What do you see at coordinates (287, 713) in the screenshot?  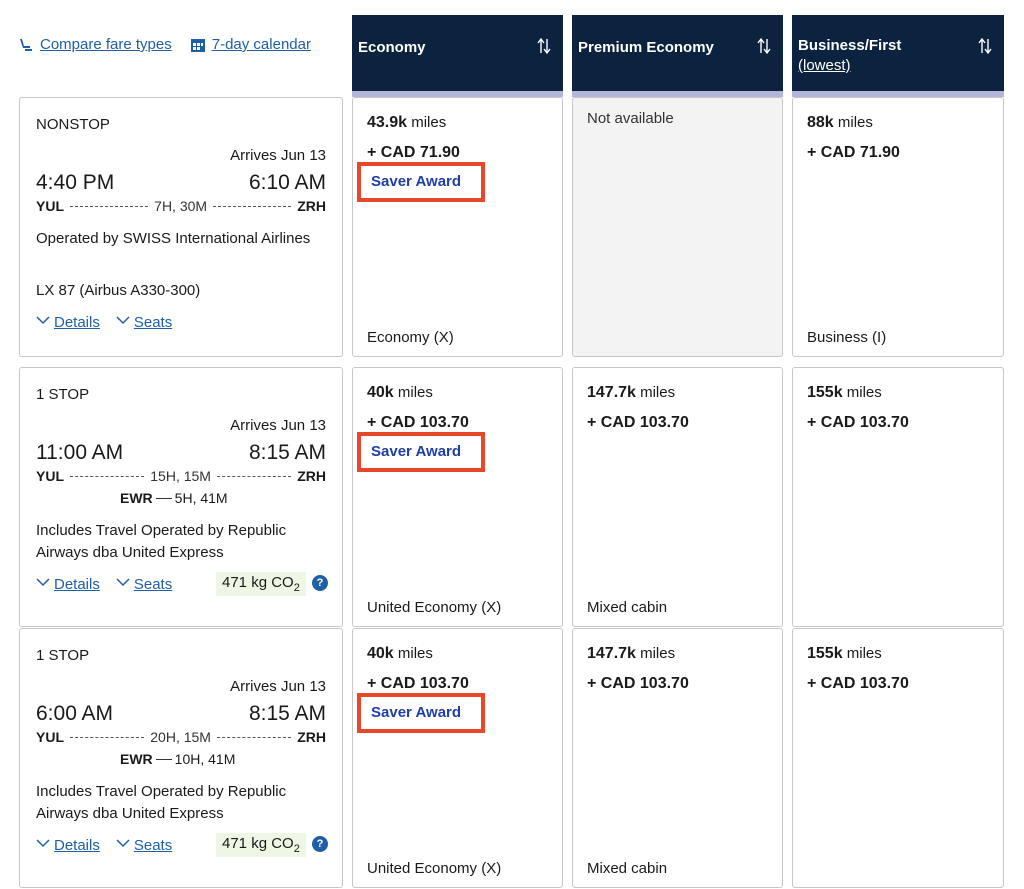 I see `arrival-time: 8:15 AM` at bounding box center [287, 713].